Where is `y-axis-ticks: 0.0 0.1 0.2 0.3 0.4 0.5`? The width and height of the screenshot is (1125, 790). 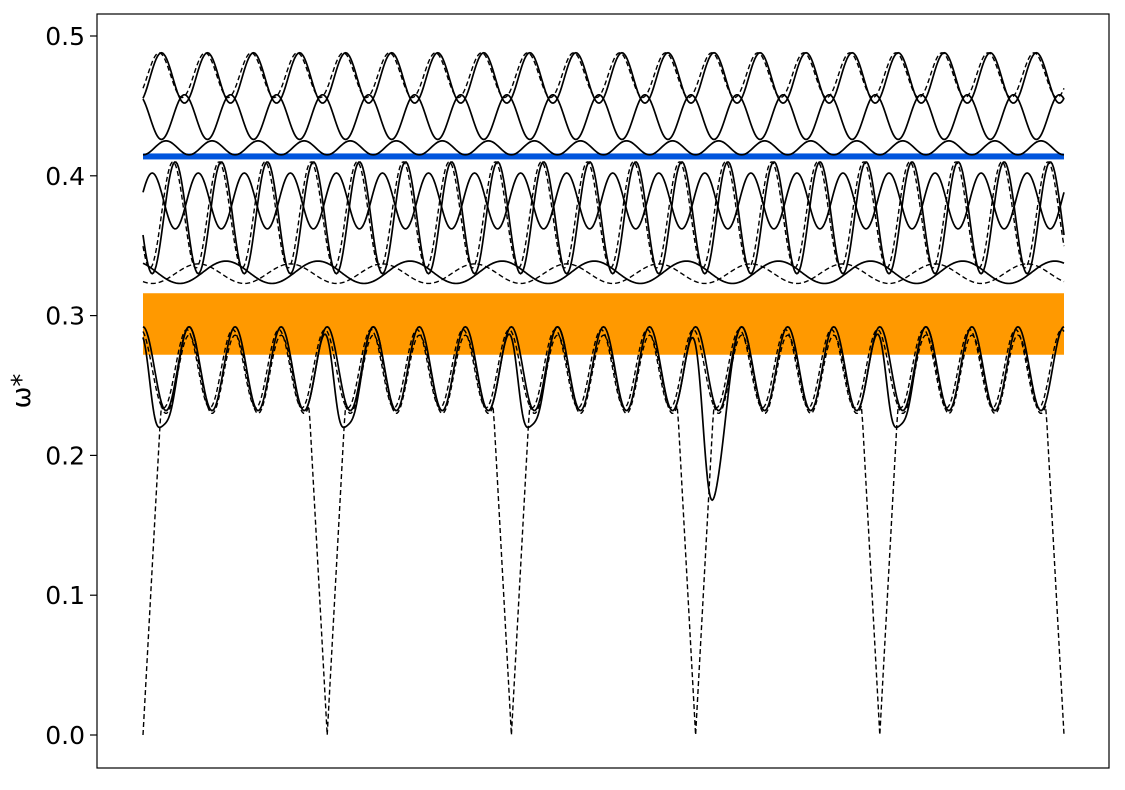 y-axis-ticks: 0.0 0.1 0.2 0.3 0.4 0.5 is located at coordinates (71, 386).